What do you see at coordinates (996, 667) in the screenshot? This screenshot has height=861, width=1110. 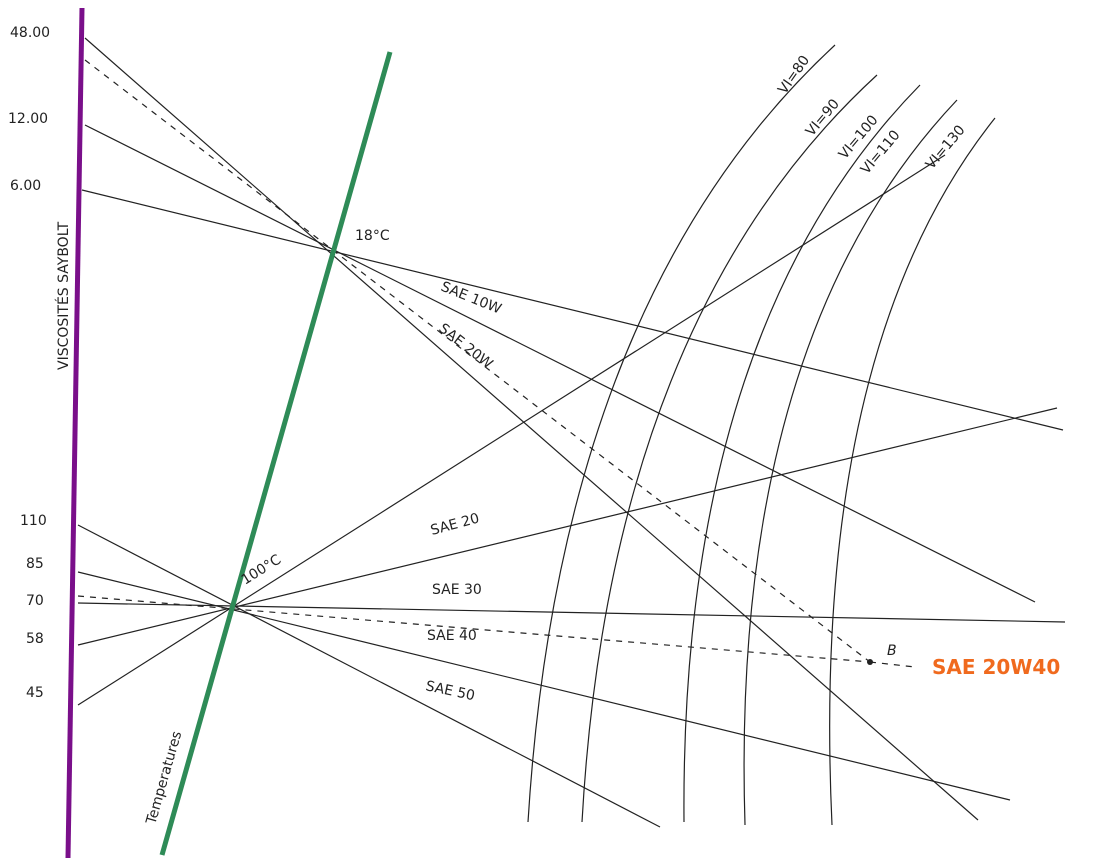 I see `result-label: SAE 20W40` at bounding box center [996, 667].